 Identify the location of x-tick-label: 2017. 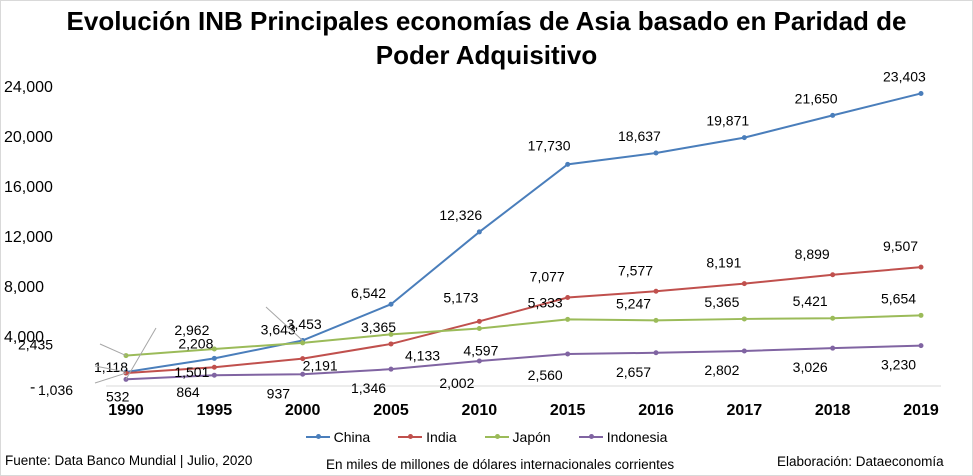
(745, 410).